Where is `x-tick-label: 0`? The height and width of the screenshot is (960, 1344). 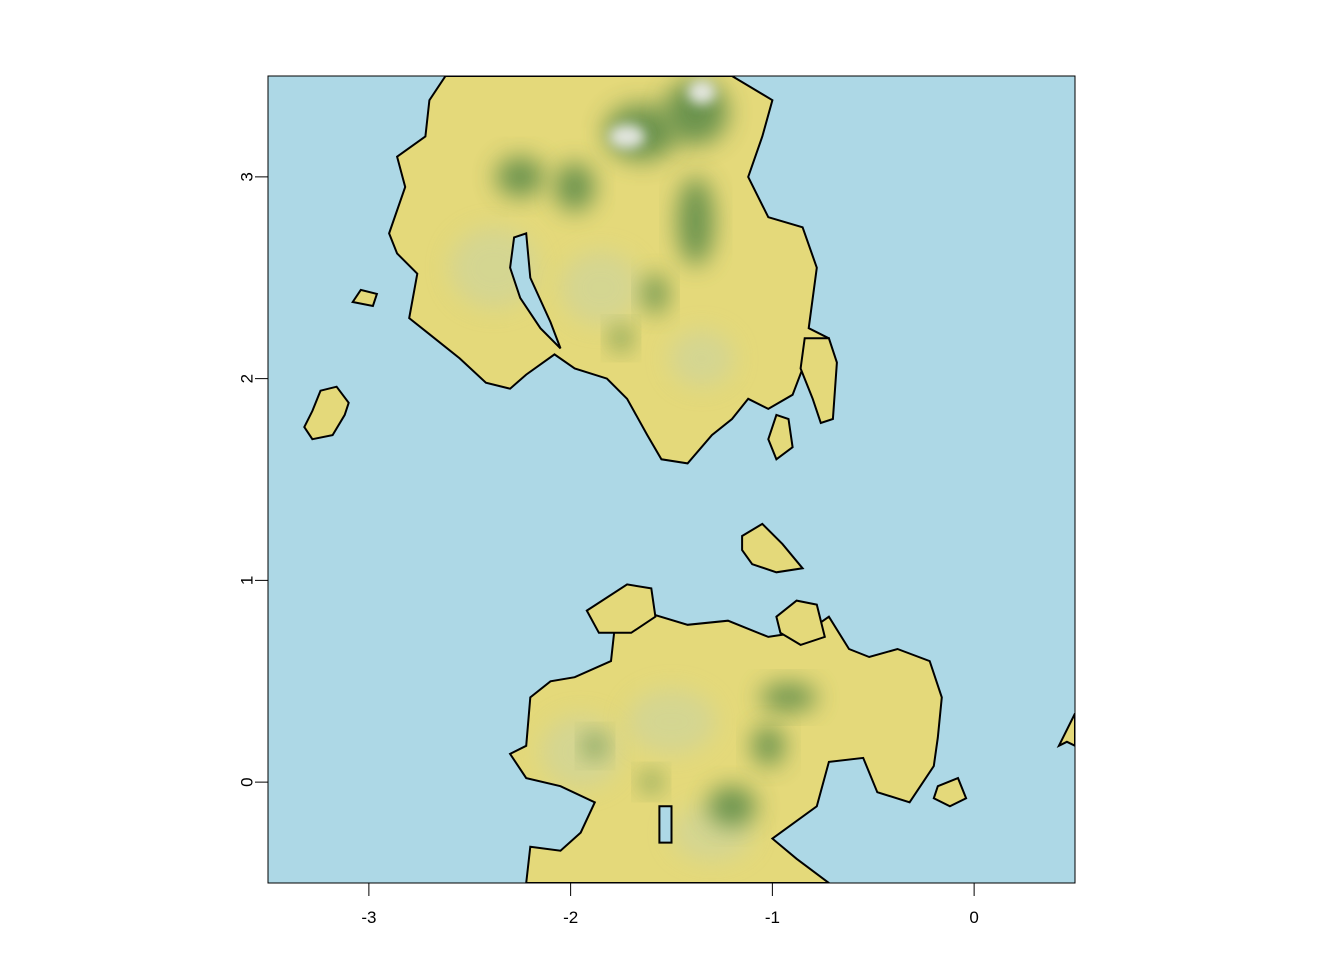 x-tick-label: 0 is located at coordinates (973, 917).